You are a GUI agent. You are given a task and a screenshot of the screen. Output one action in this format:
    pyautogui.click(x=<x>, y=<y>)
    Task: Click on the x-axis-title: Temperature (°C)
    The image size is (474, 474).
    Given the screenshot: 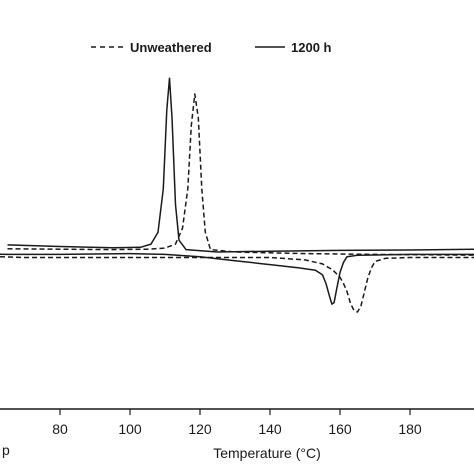 What is the action you would take?
    pyautogui.click(x=267, y=453)
    